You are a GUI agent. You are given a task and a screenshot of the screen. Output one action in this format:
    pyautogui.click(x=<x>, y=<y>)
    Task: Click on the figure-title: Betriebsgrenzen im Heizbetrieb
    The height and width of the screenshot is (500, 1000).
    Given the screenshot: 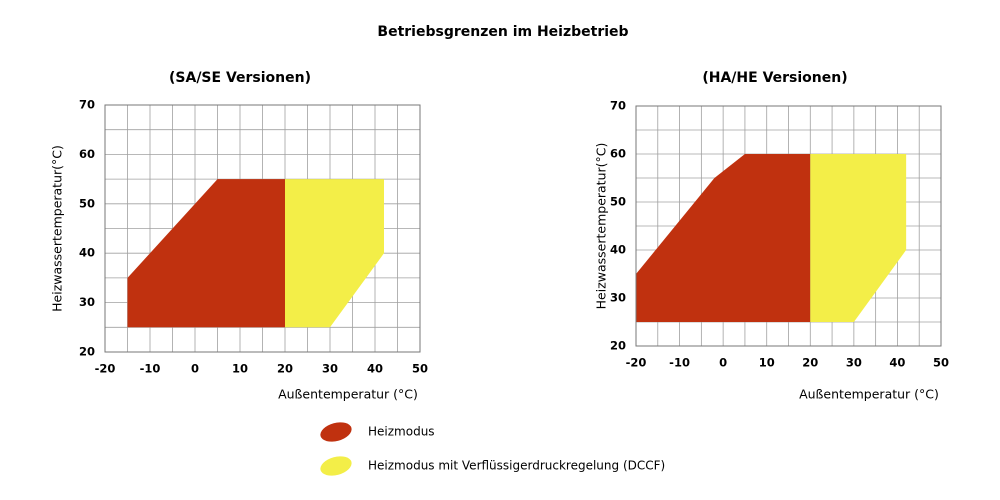 What is the action you would take?
    pyautogui.click(x=502, y=32)
    